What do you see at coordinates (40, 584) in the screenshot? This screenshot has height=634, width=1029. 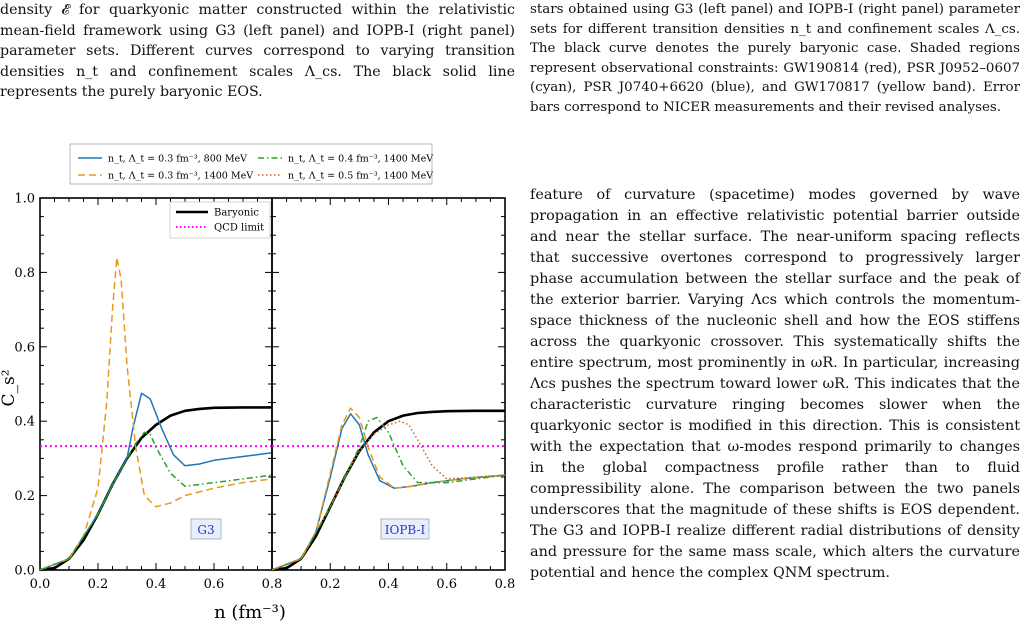 I see `x-tick-label: 0.0` at bounding box center [40, 584].